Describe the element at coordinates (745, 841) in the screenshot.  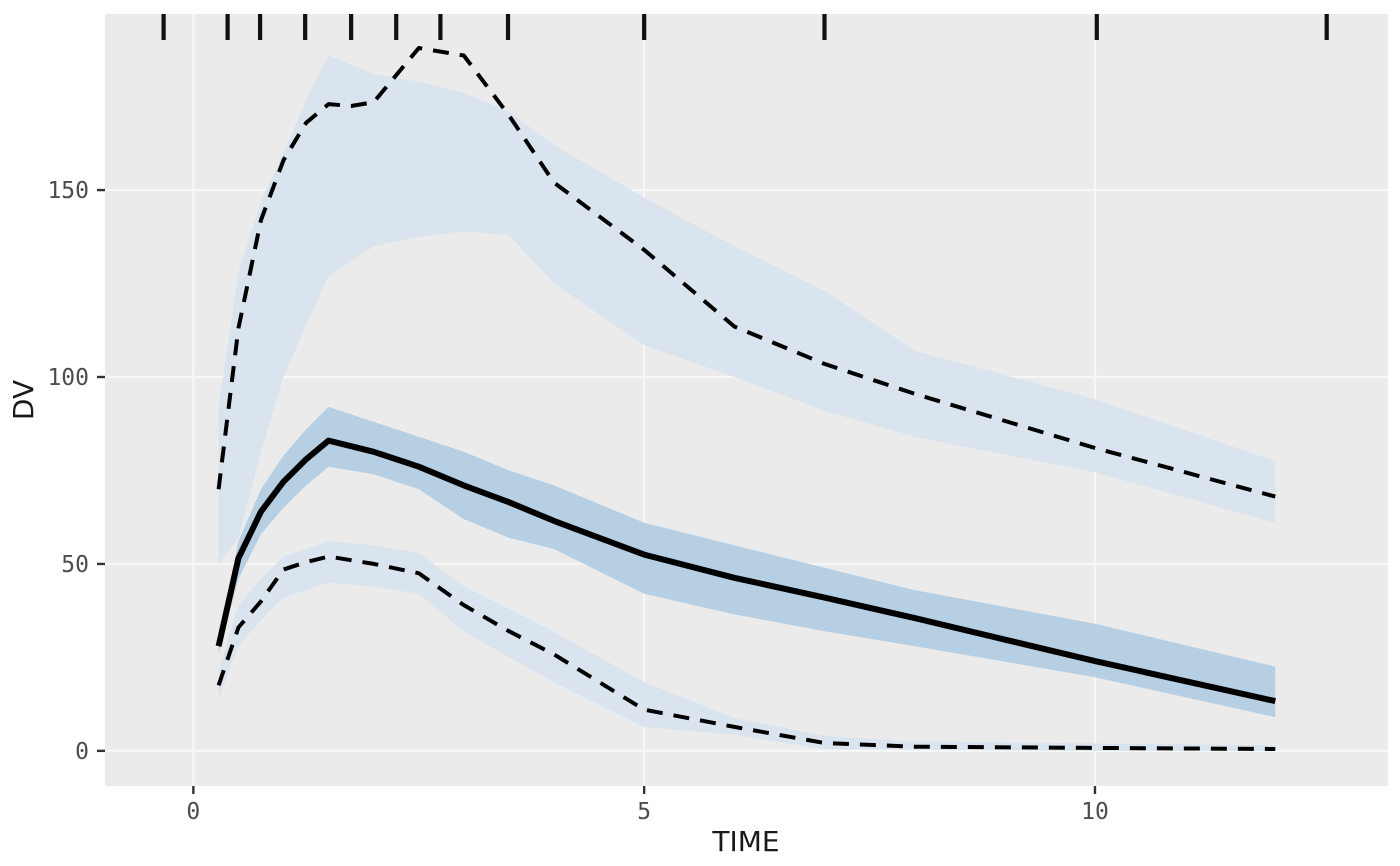
I see `x-axis-title: TIME` at that location.